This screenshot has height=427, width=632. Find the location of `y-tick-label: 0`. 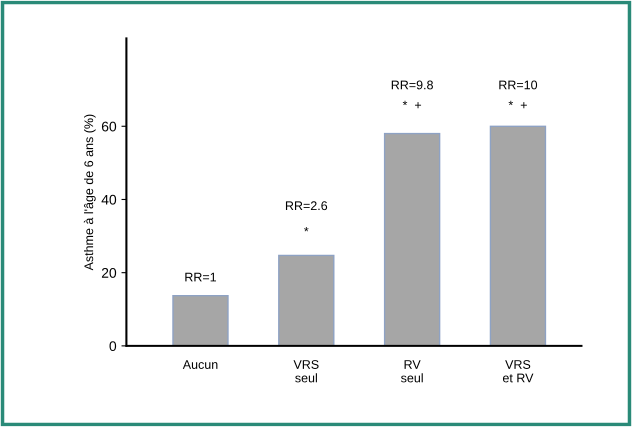

y-tick-label: 0 is located at coordinates (112, 346).